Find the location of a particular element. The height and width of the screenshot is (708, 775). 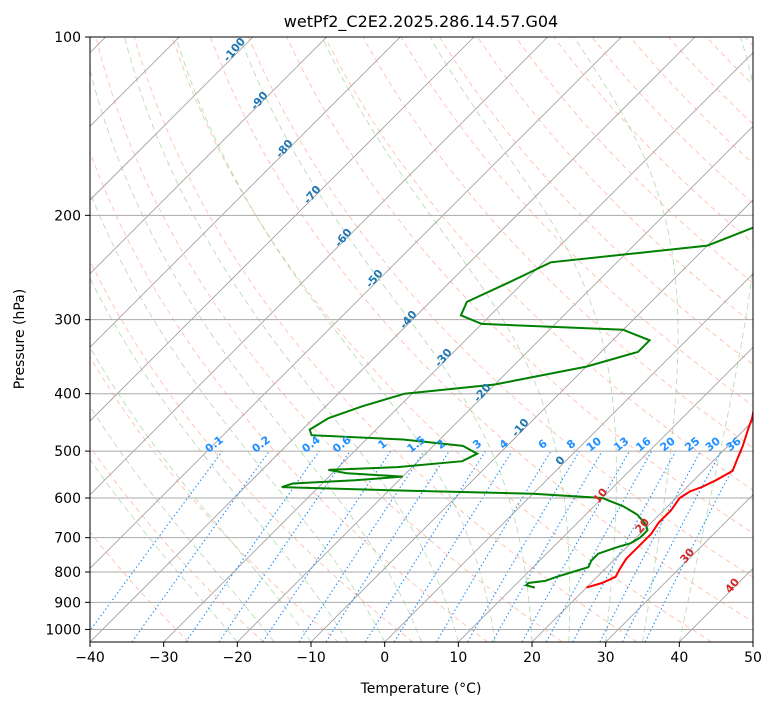

y-tick-label: 900 is located at coordinates (67, 603).